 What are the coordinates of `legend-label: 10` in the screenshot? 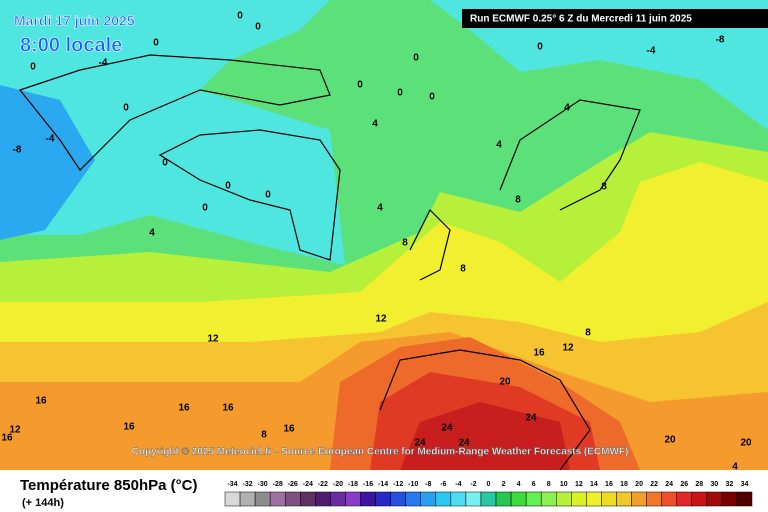 It's located at (564, 484).